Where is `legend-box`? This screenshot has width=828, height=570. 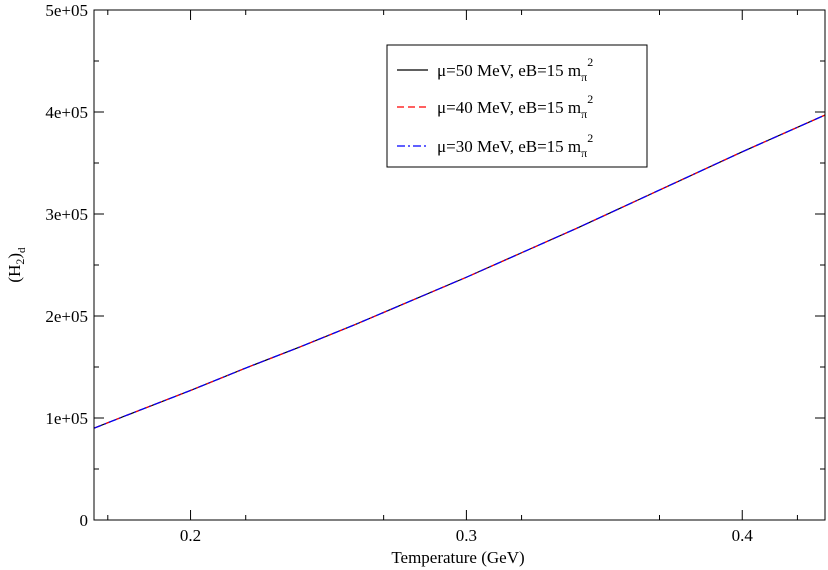
legend-box is located at coordinates (517, 106).